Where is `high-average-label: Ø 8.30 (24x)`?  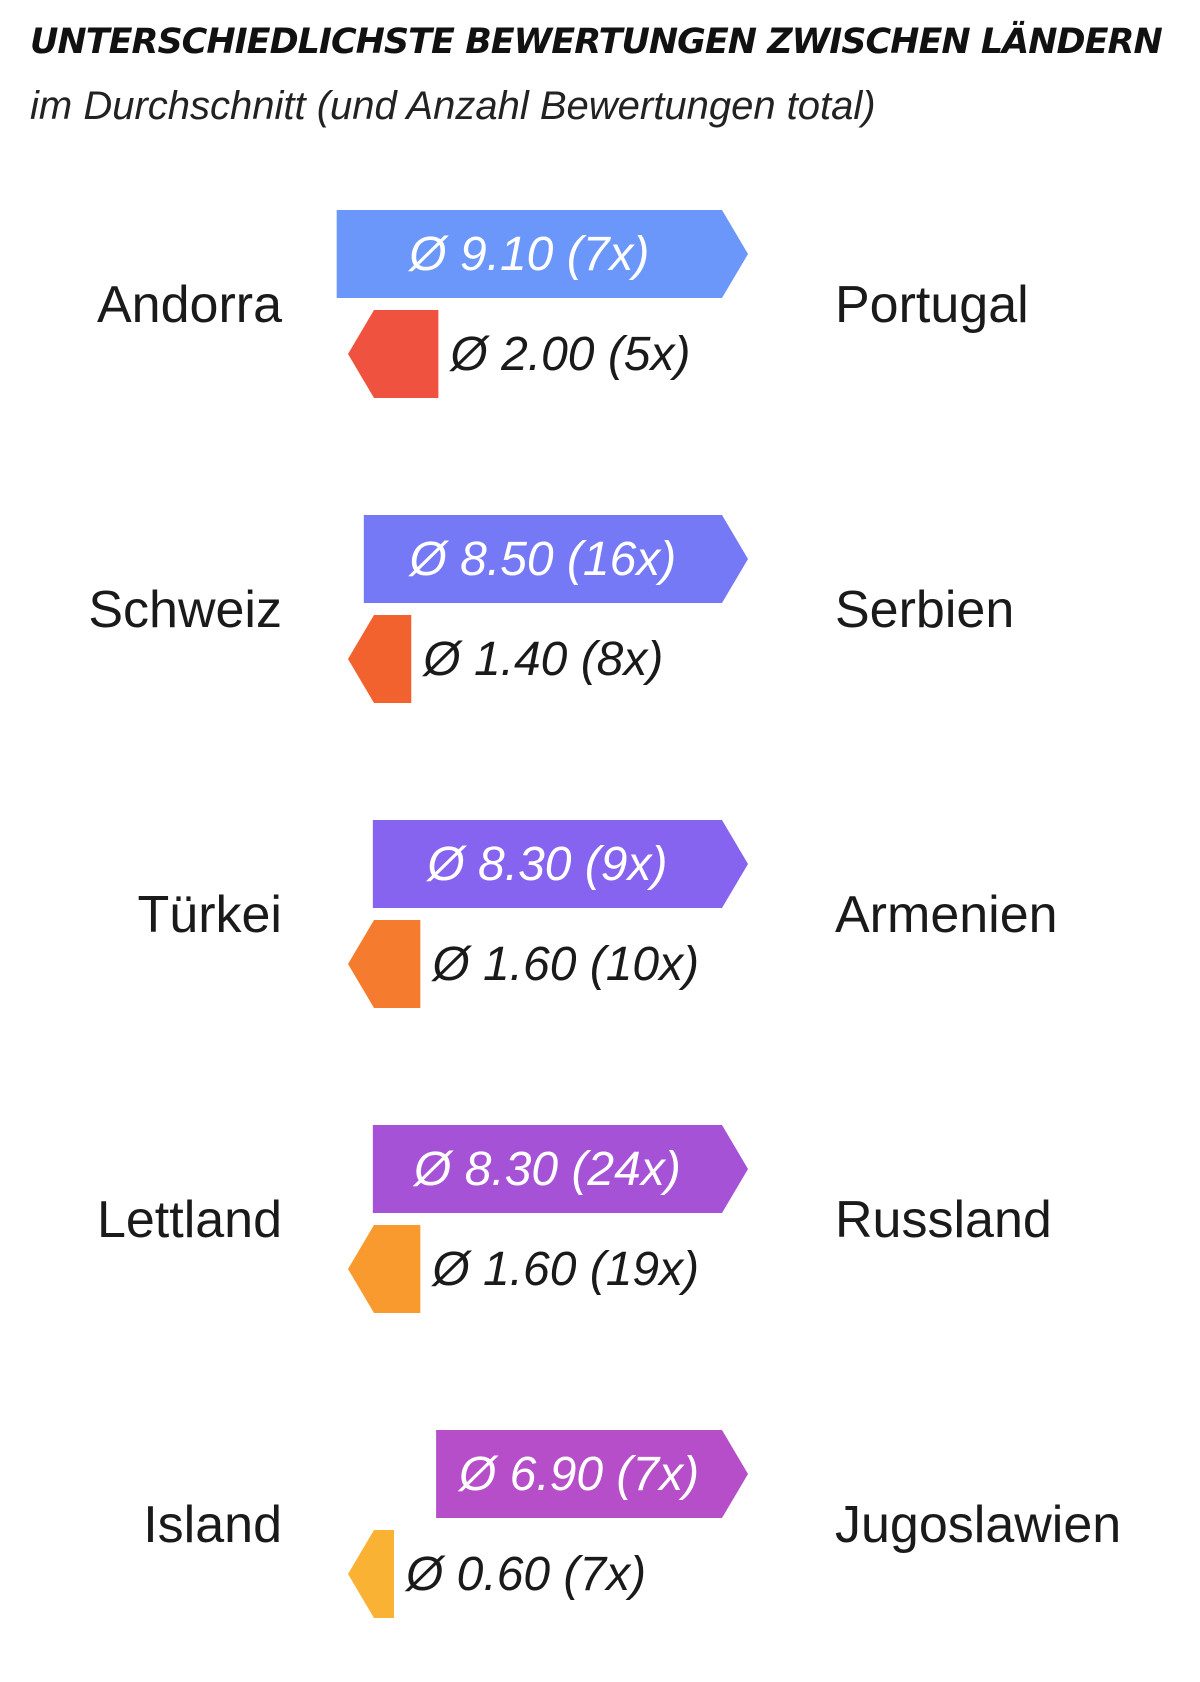 high-average-label: Ø 8.30 (24x) is located at coordinates (546, 1169).